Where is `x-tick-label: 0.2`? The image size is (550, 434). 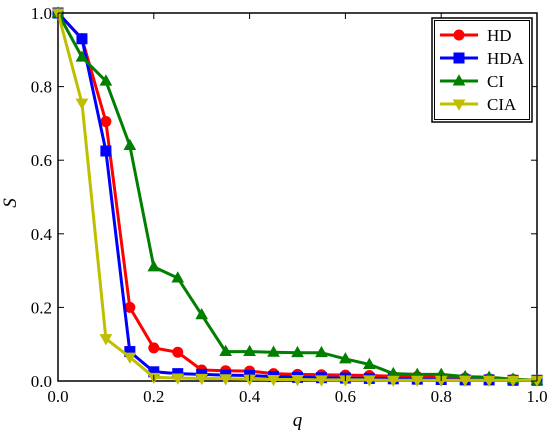 x-tick-label: 0.2 is located at coordinates (153, 396).